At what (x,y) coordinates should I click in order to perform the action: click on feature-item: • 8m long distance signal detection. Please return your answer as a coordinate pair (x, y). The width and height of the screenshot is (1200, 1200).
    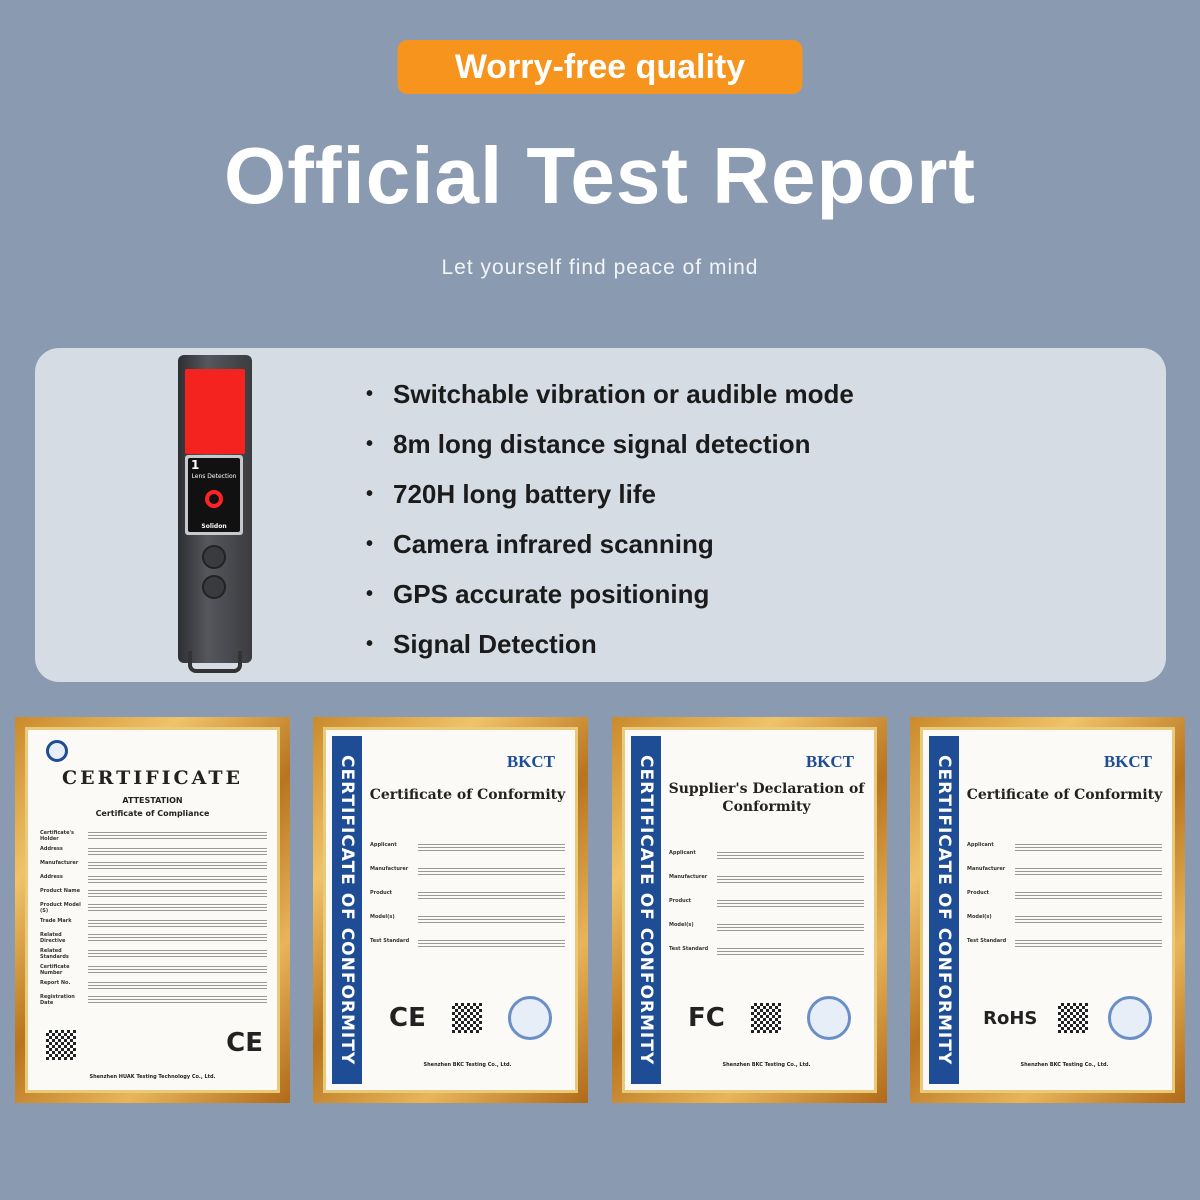
    Looking at the image, I should click on (610, 453).